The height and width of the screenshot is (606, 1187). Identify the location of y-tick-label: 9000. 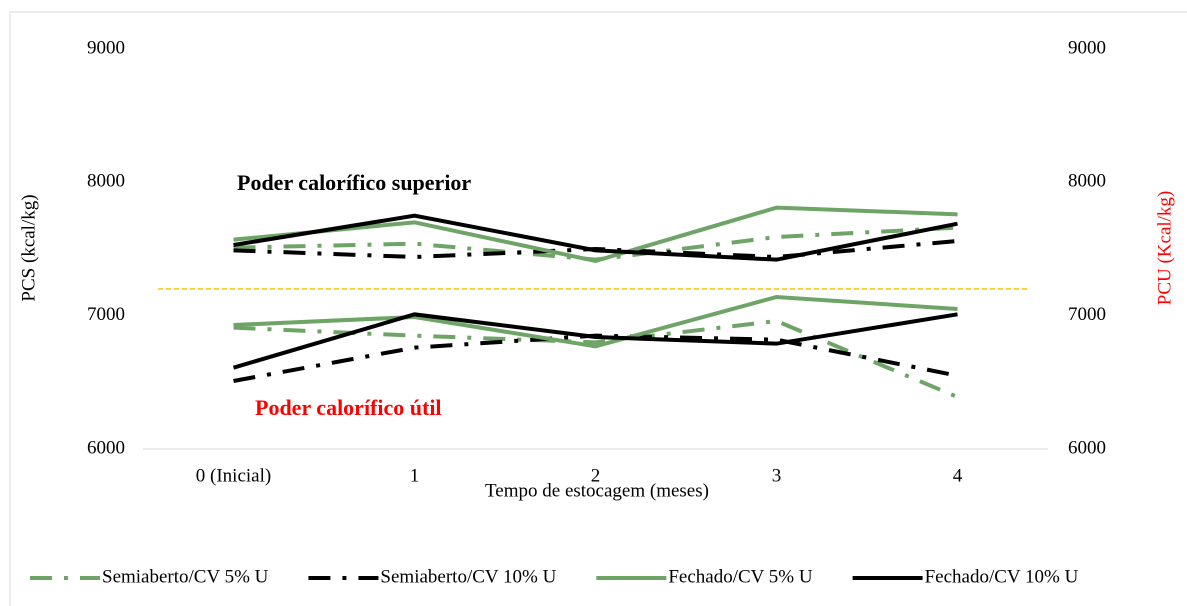
(106, 47).